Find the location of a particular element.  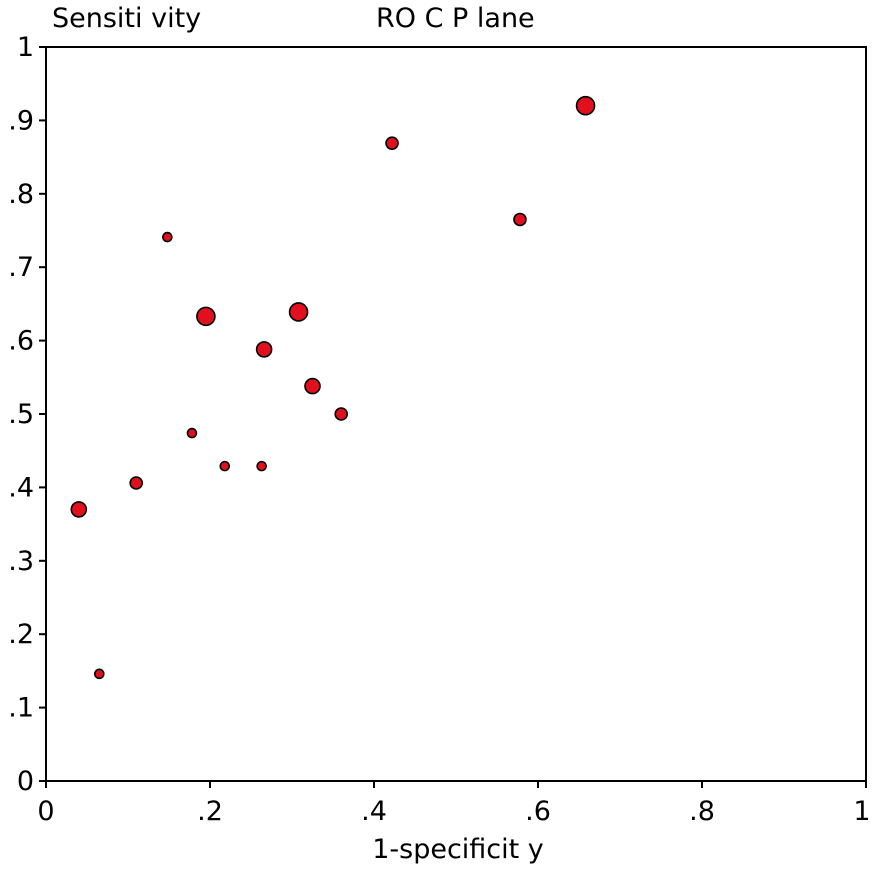

y-tick-label: .7 is located at coordinates (21, 267).